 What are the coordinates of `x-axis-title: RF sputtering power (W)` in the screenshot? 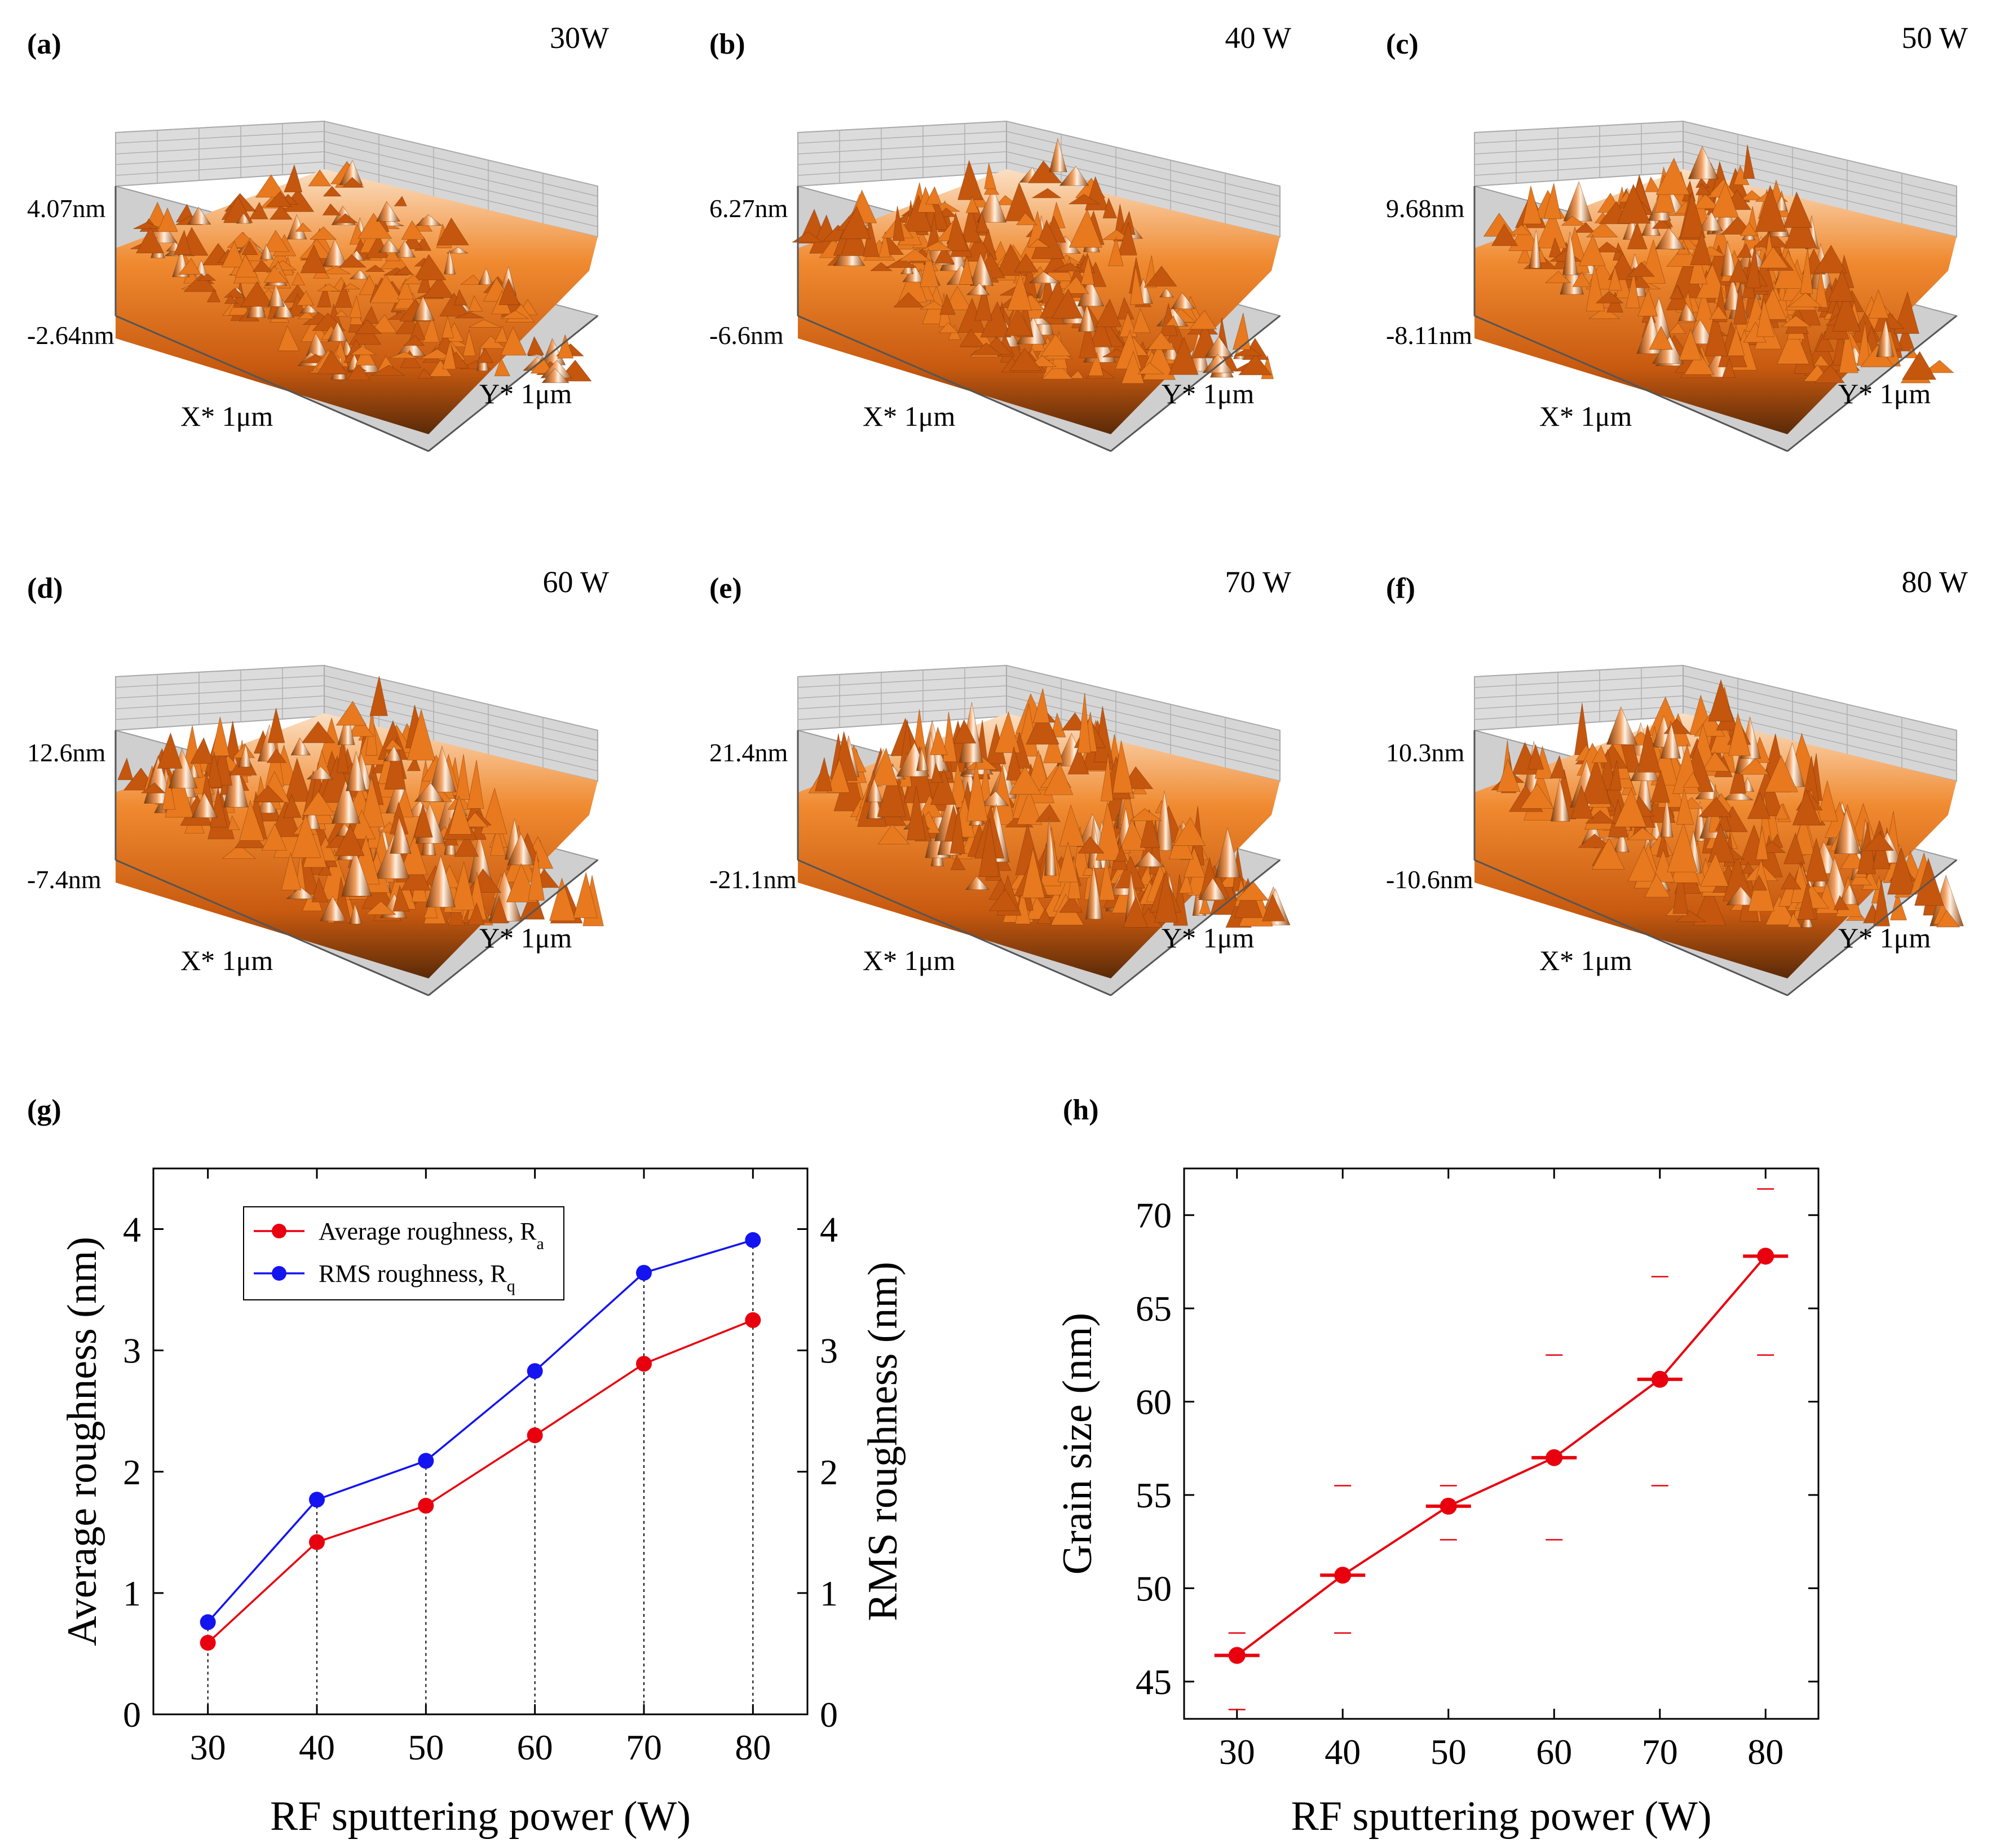 It's located at (1501, 1816).